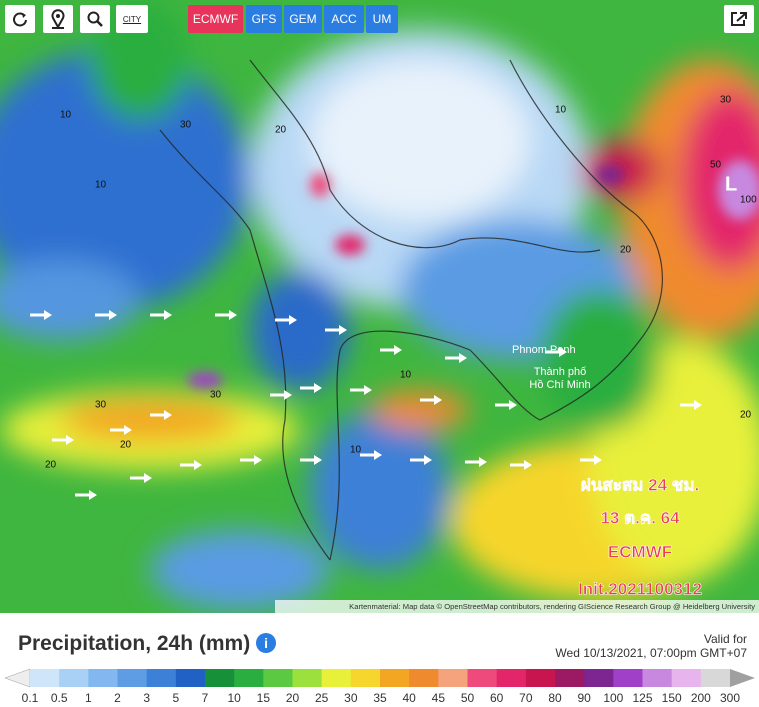 Image resolution: width=759 pixels, height=707 pixels. I want to click on valid-label: Valid for, so click(725, 639).